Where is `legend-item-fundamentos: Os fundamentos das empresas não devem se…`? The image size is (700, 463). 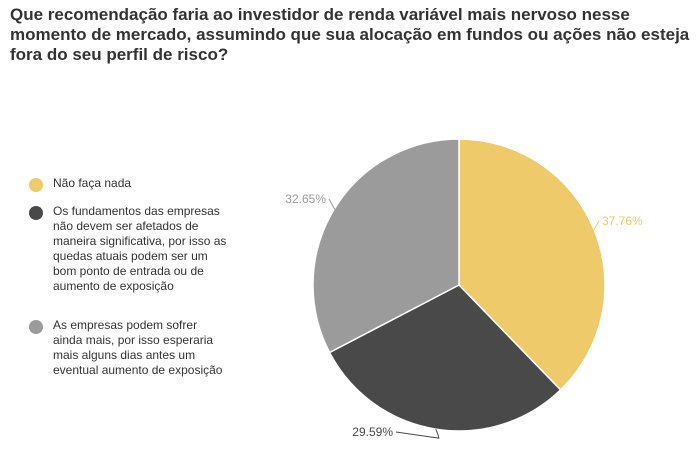 legend-item-fundamentos: Os fundamentos das empresas não devem se… is located at coordinates (128, 249).